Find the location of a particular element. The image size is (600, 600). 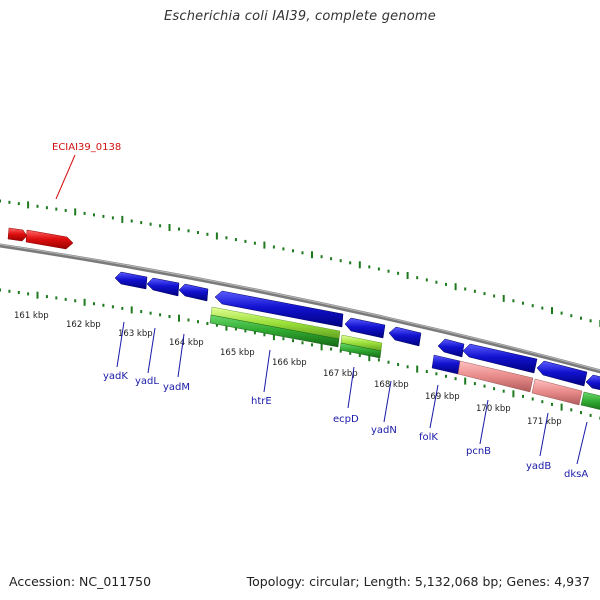

scale-label: 167 kbp is located at coordinates (340, 374).